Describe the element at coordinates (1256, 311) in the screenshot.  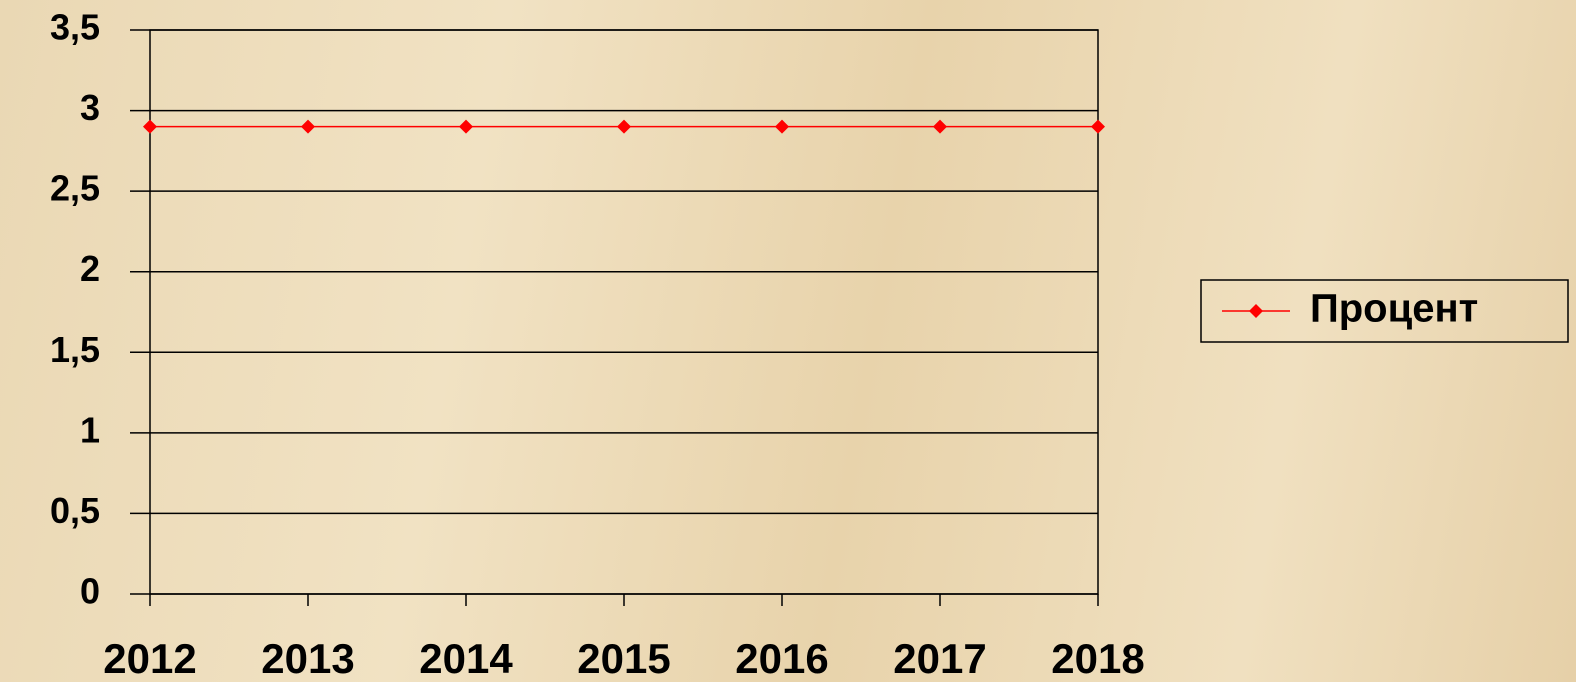
I see `legend-marker` at that location.